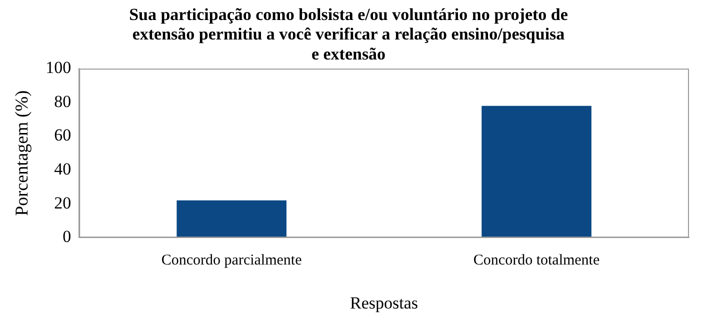  What do you see at coordinates (63, 101) in the screenshot?
I see `y-tick-label: 80` at bounding box center [63, 101].